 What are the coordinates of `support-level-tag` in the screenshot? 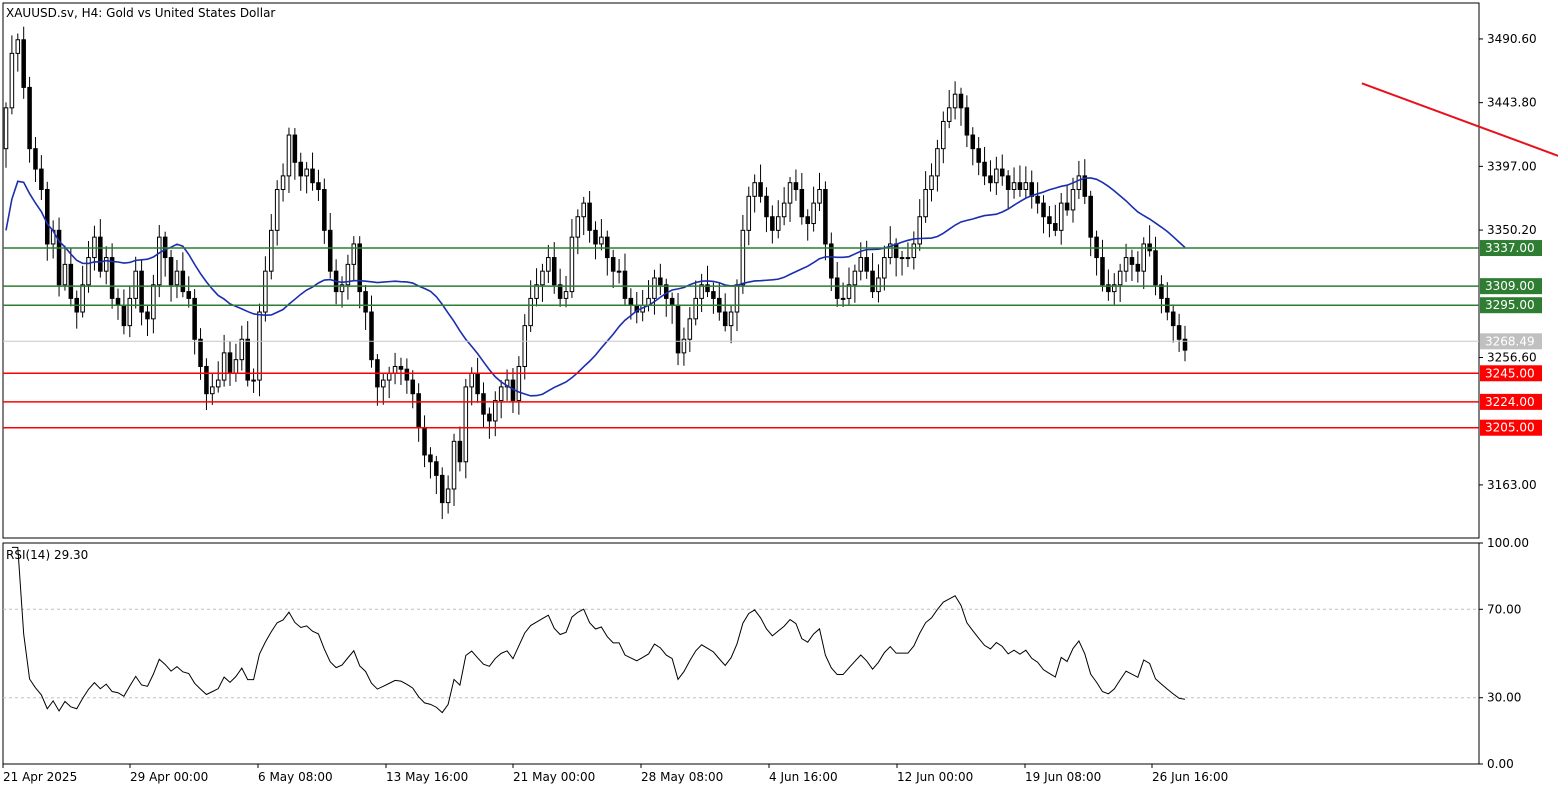 It's located at (1511, 427).